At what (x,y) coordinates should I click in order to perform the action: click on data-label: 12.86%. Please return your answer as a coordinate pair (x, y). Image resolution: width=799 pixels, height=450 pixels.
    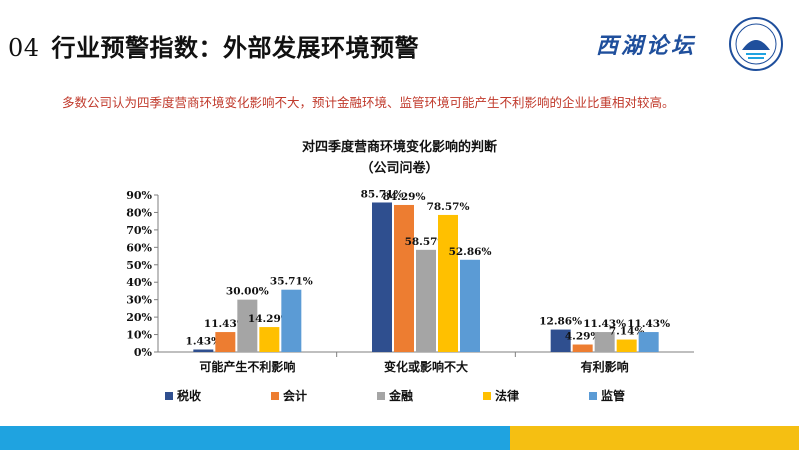
    Looking at the image, I should click on (560, 322).